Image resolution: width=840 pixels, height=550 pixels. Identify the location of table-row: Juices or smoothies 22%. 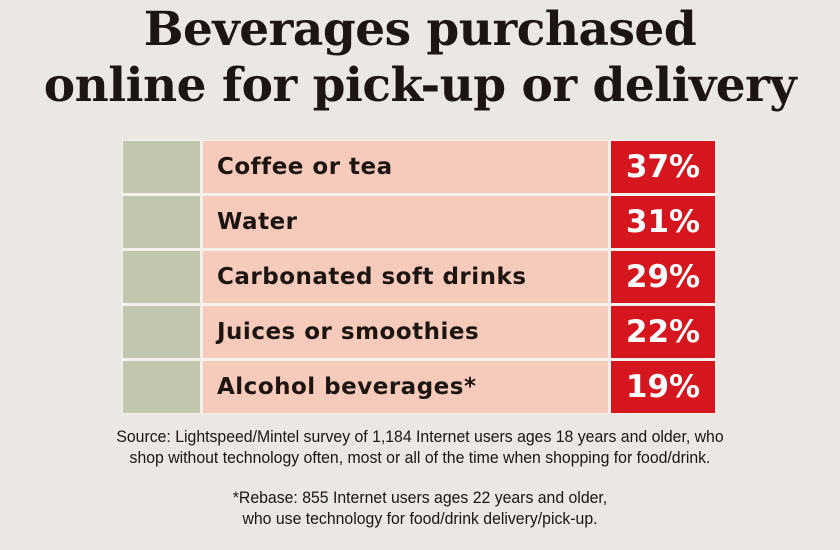
(419, 332).